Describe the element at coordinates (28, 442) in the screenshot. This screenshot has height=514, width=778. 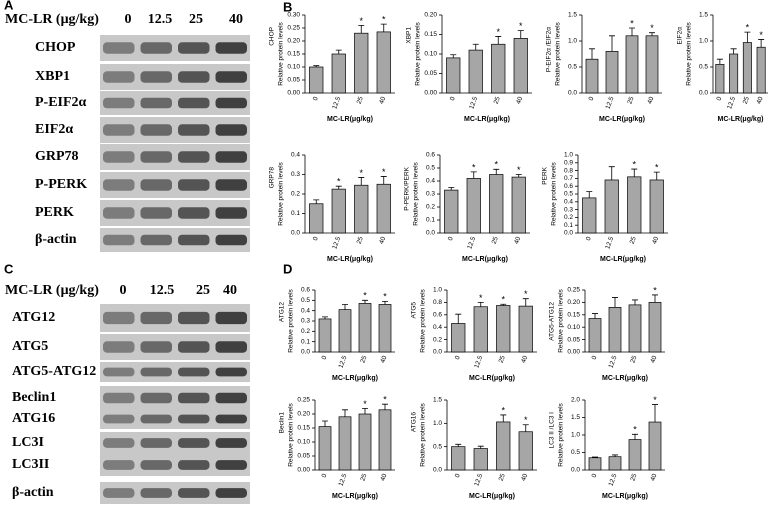
I see `blot-row-label: LC3I` at that location.